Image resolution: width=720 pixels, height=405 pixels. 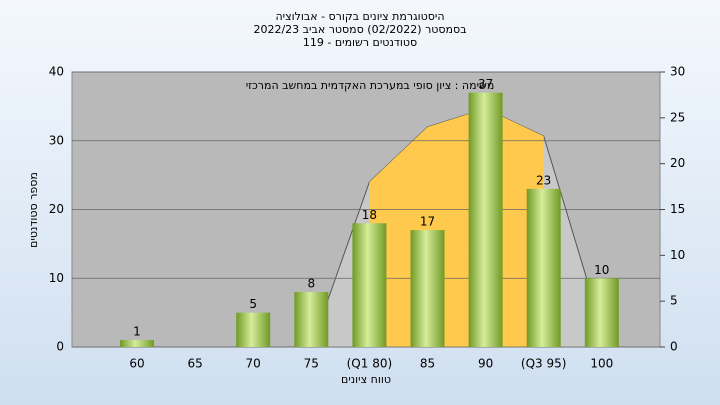 What do you see at coordinates (56, 278) in the screenshot?
I see `y-tick-label: 10` at bounding box center [56, 278].